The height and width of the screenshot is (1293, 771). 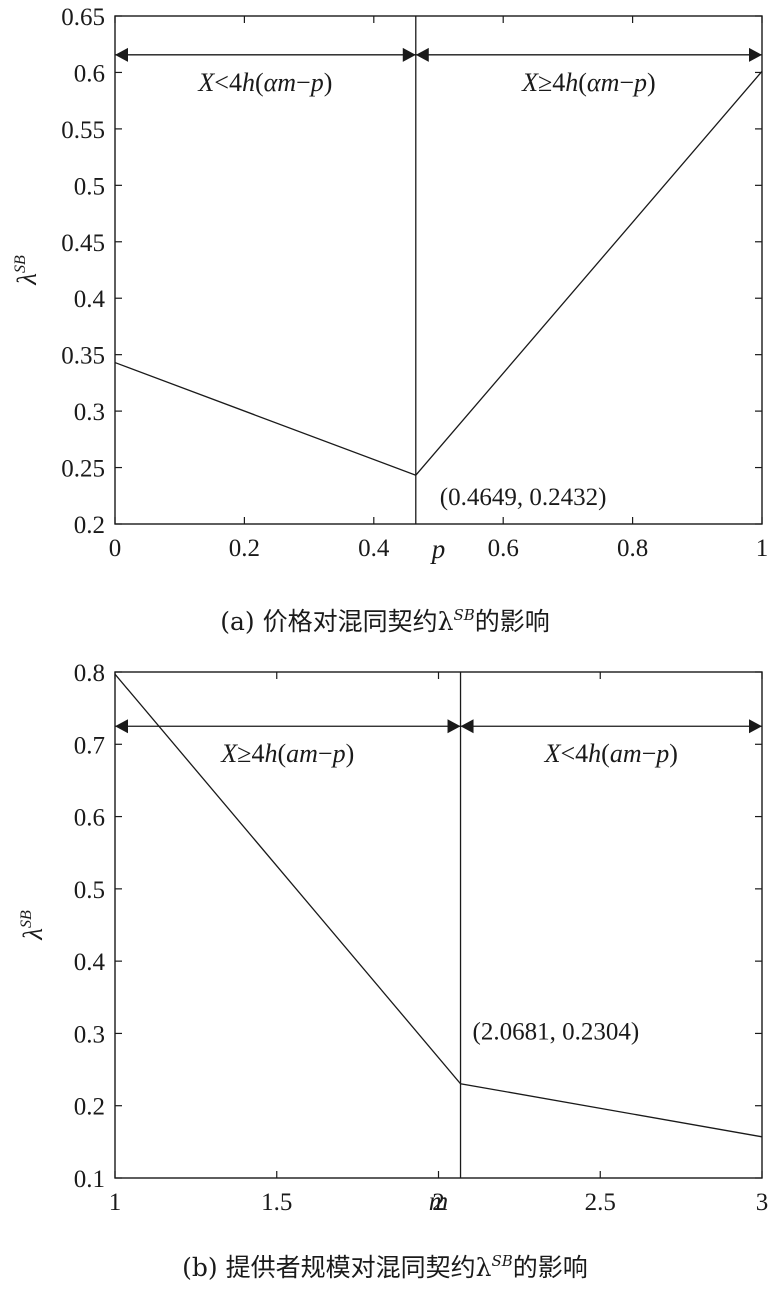 What do you see at coordinates (89, 745) in the screenshot?
I see `y-tick-label: 0.7` at bounding box center [89, 745].